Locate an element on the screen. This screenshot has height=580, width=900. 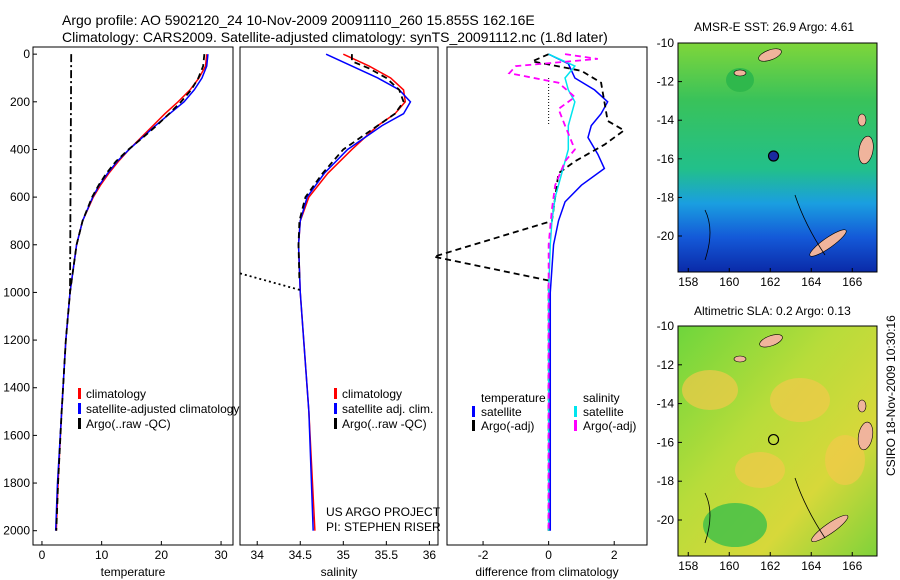
y-tick-label: 600 is located at coordinates (20, 197).